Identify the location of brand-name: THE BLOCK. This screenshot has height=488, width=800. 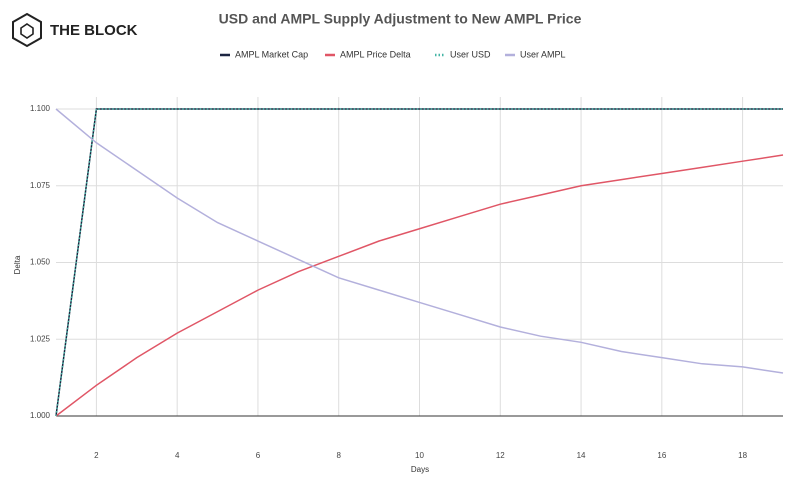
(94, 30).